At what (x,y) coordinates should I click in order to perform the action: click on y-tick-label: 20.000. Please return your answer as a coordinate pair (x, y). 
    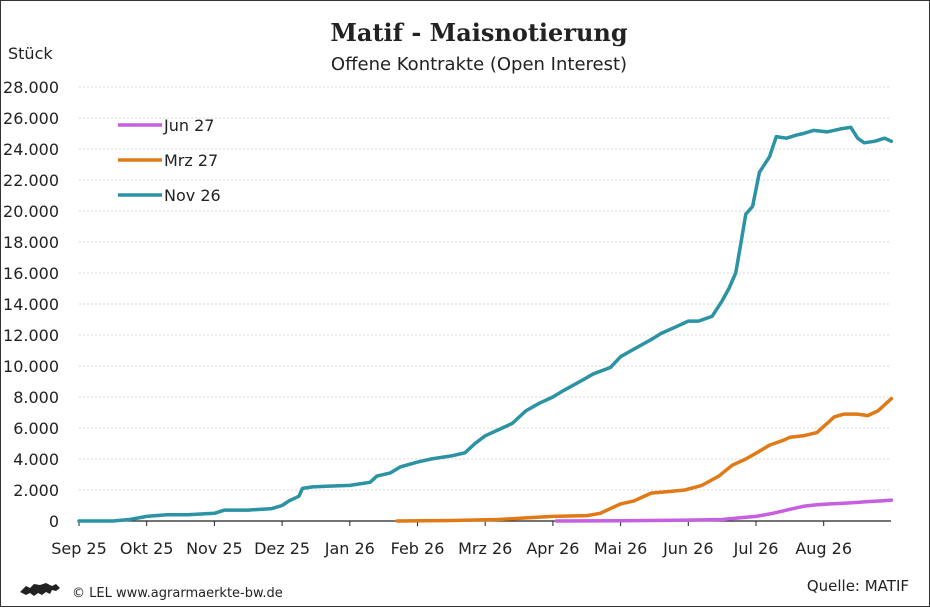
    Looking at the image, I should click on (31, 211).